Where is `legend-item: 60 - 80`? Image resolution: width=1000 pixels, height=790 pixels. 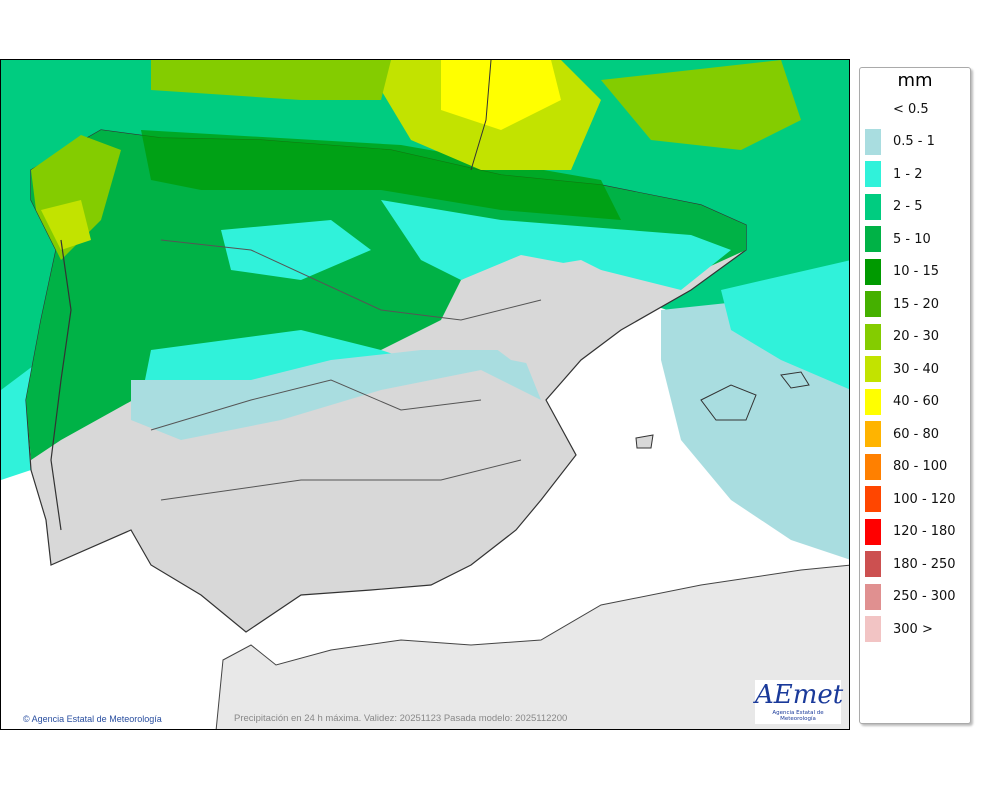 legend-item: 60 - 80 is located at coordinates (899, 434).